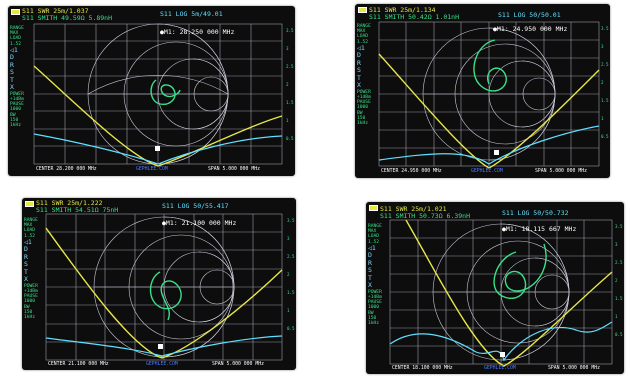 This screenshot has width=630, height=378. I want to click on trace1-label: S11 SWR 25m/1.037, so click(55, 11).